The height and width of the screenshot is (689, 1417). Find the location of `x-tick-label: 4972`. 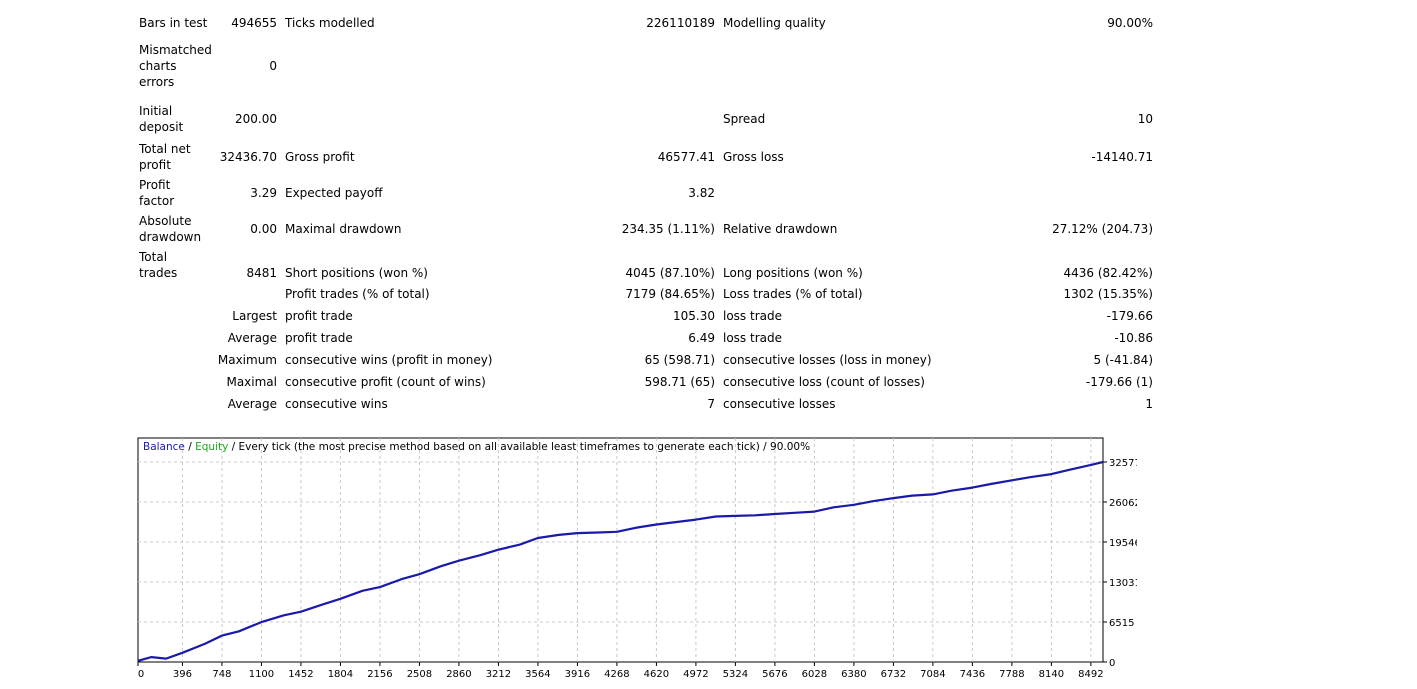

x-tick-label: 4972 is located at coordinates (695, 674).